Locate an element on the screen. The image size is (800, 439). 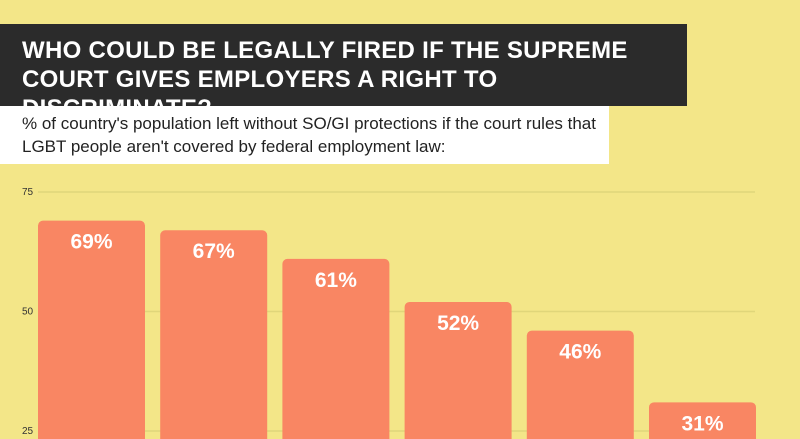
bar-value-label: 52% is located at coordinates (458, 323).